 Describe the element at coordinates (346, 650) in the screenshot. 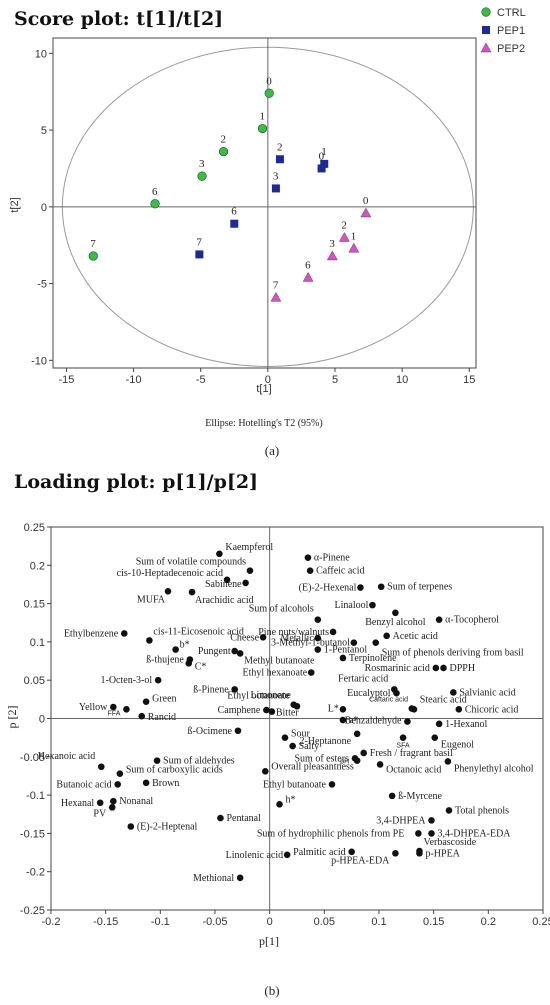

I see `loading-label-1-pentanol: 1-Pentanol` at that location.